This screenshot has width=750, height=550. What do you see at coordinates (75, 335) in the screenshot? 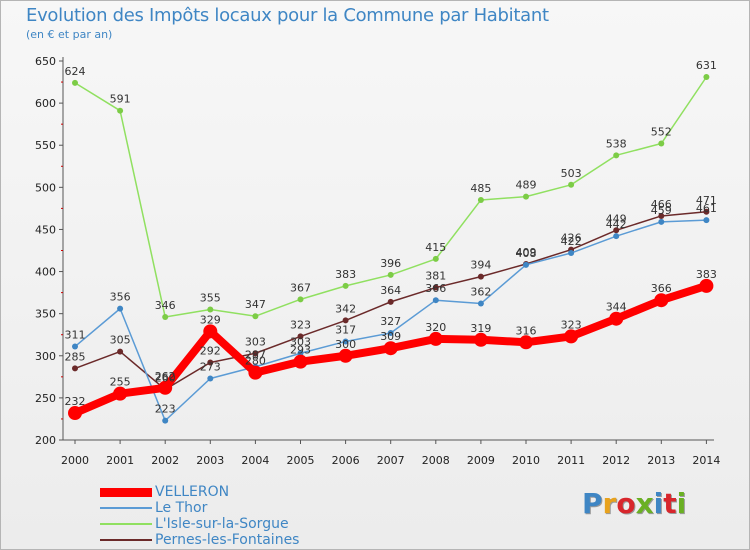
I see `data-label-le-thor: 311` at bounding box center [75, 335].